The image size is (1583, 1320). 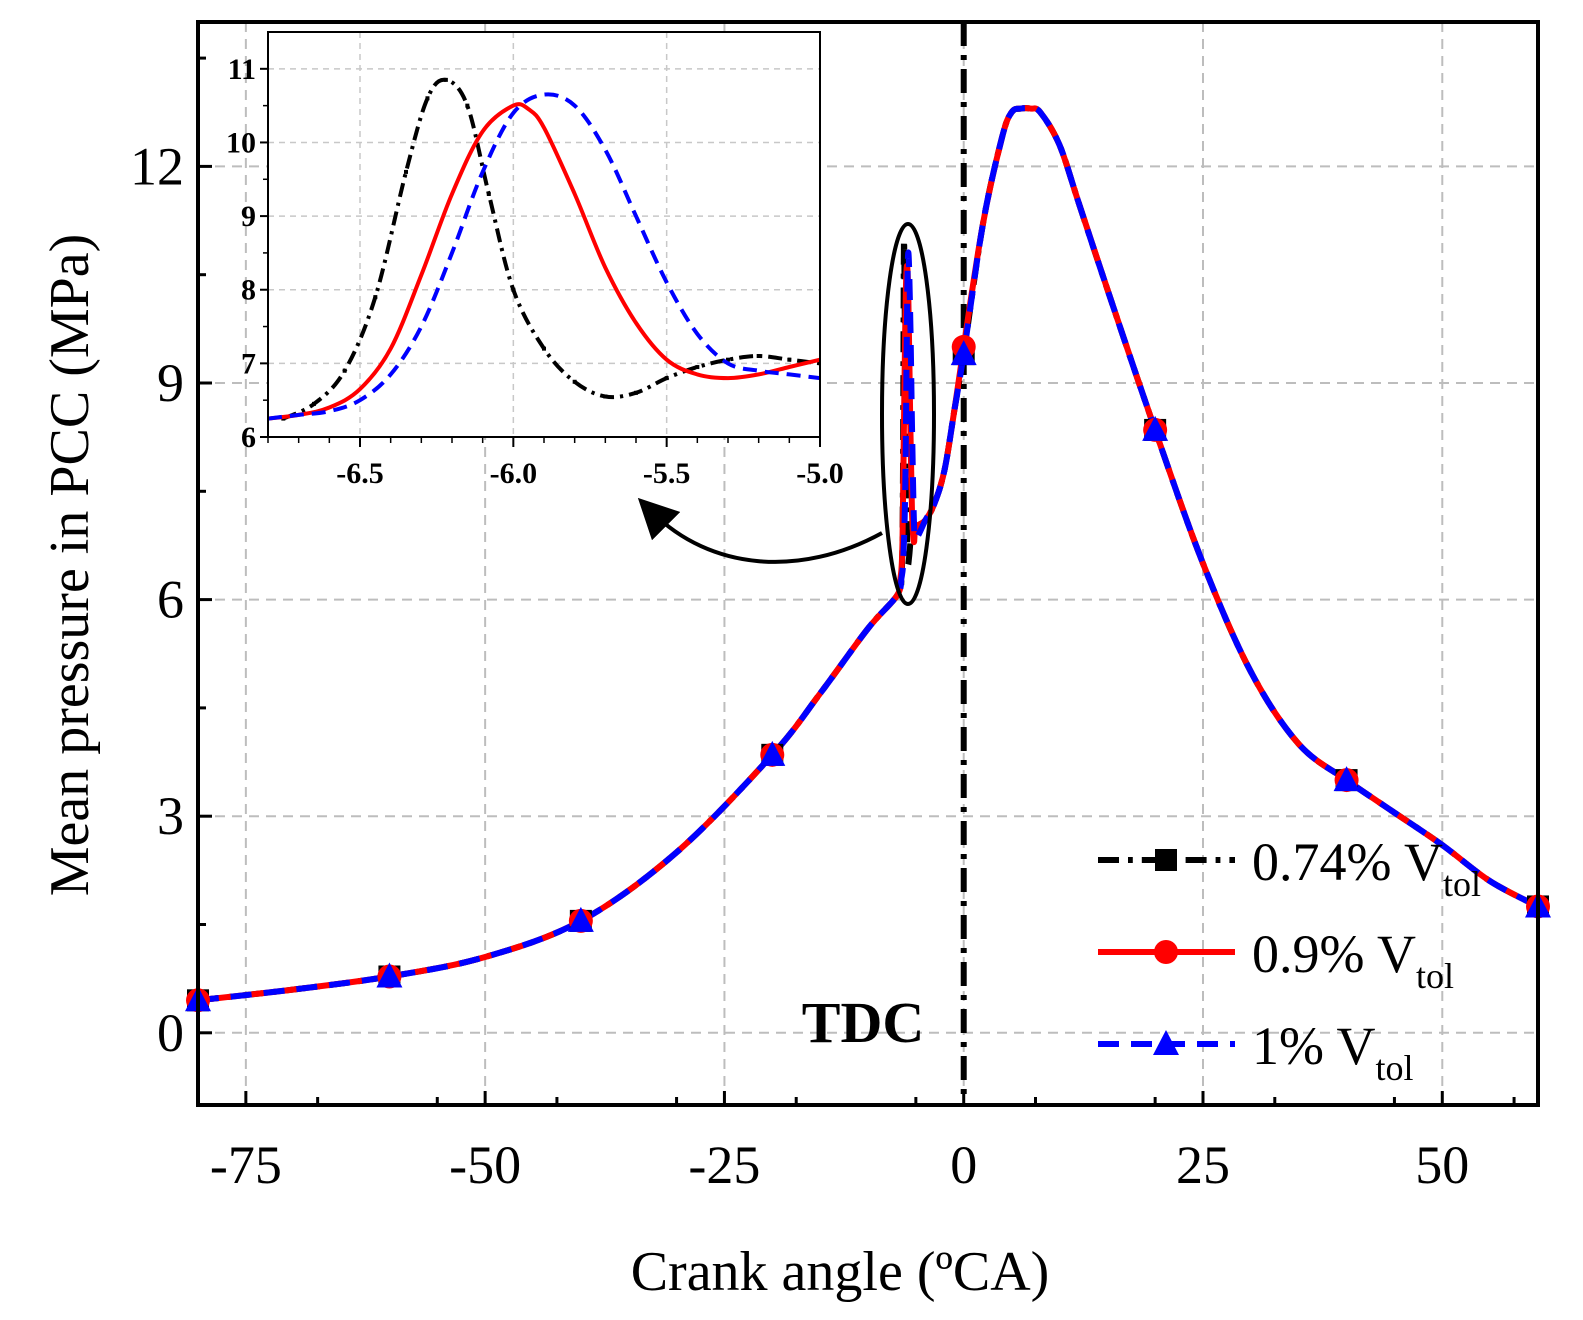 What do you see at coordinates (820, 473) in the screenshot?
I see `inset-x-tick-label: -5.0` at bounding box center [820, 473].